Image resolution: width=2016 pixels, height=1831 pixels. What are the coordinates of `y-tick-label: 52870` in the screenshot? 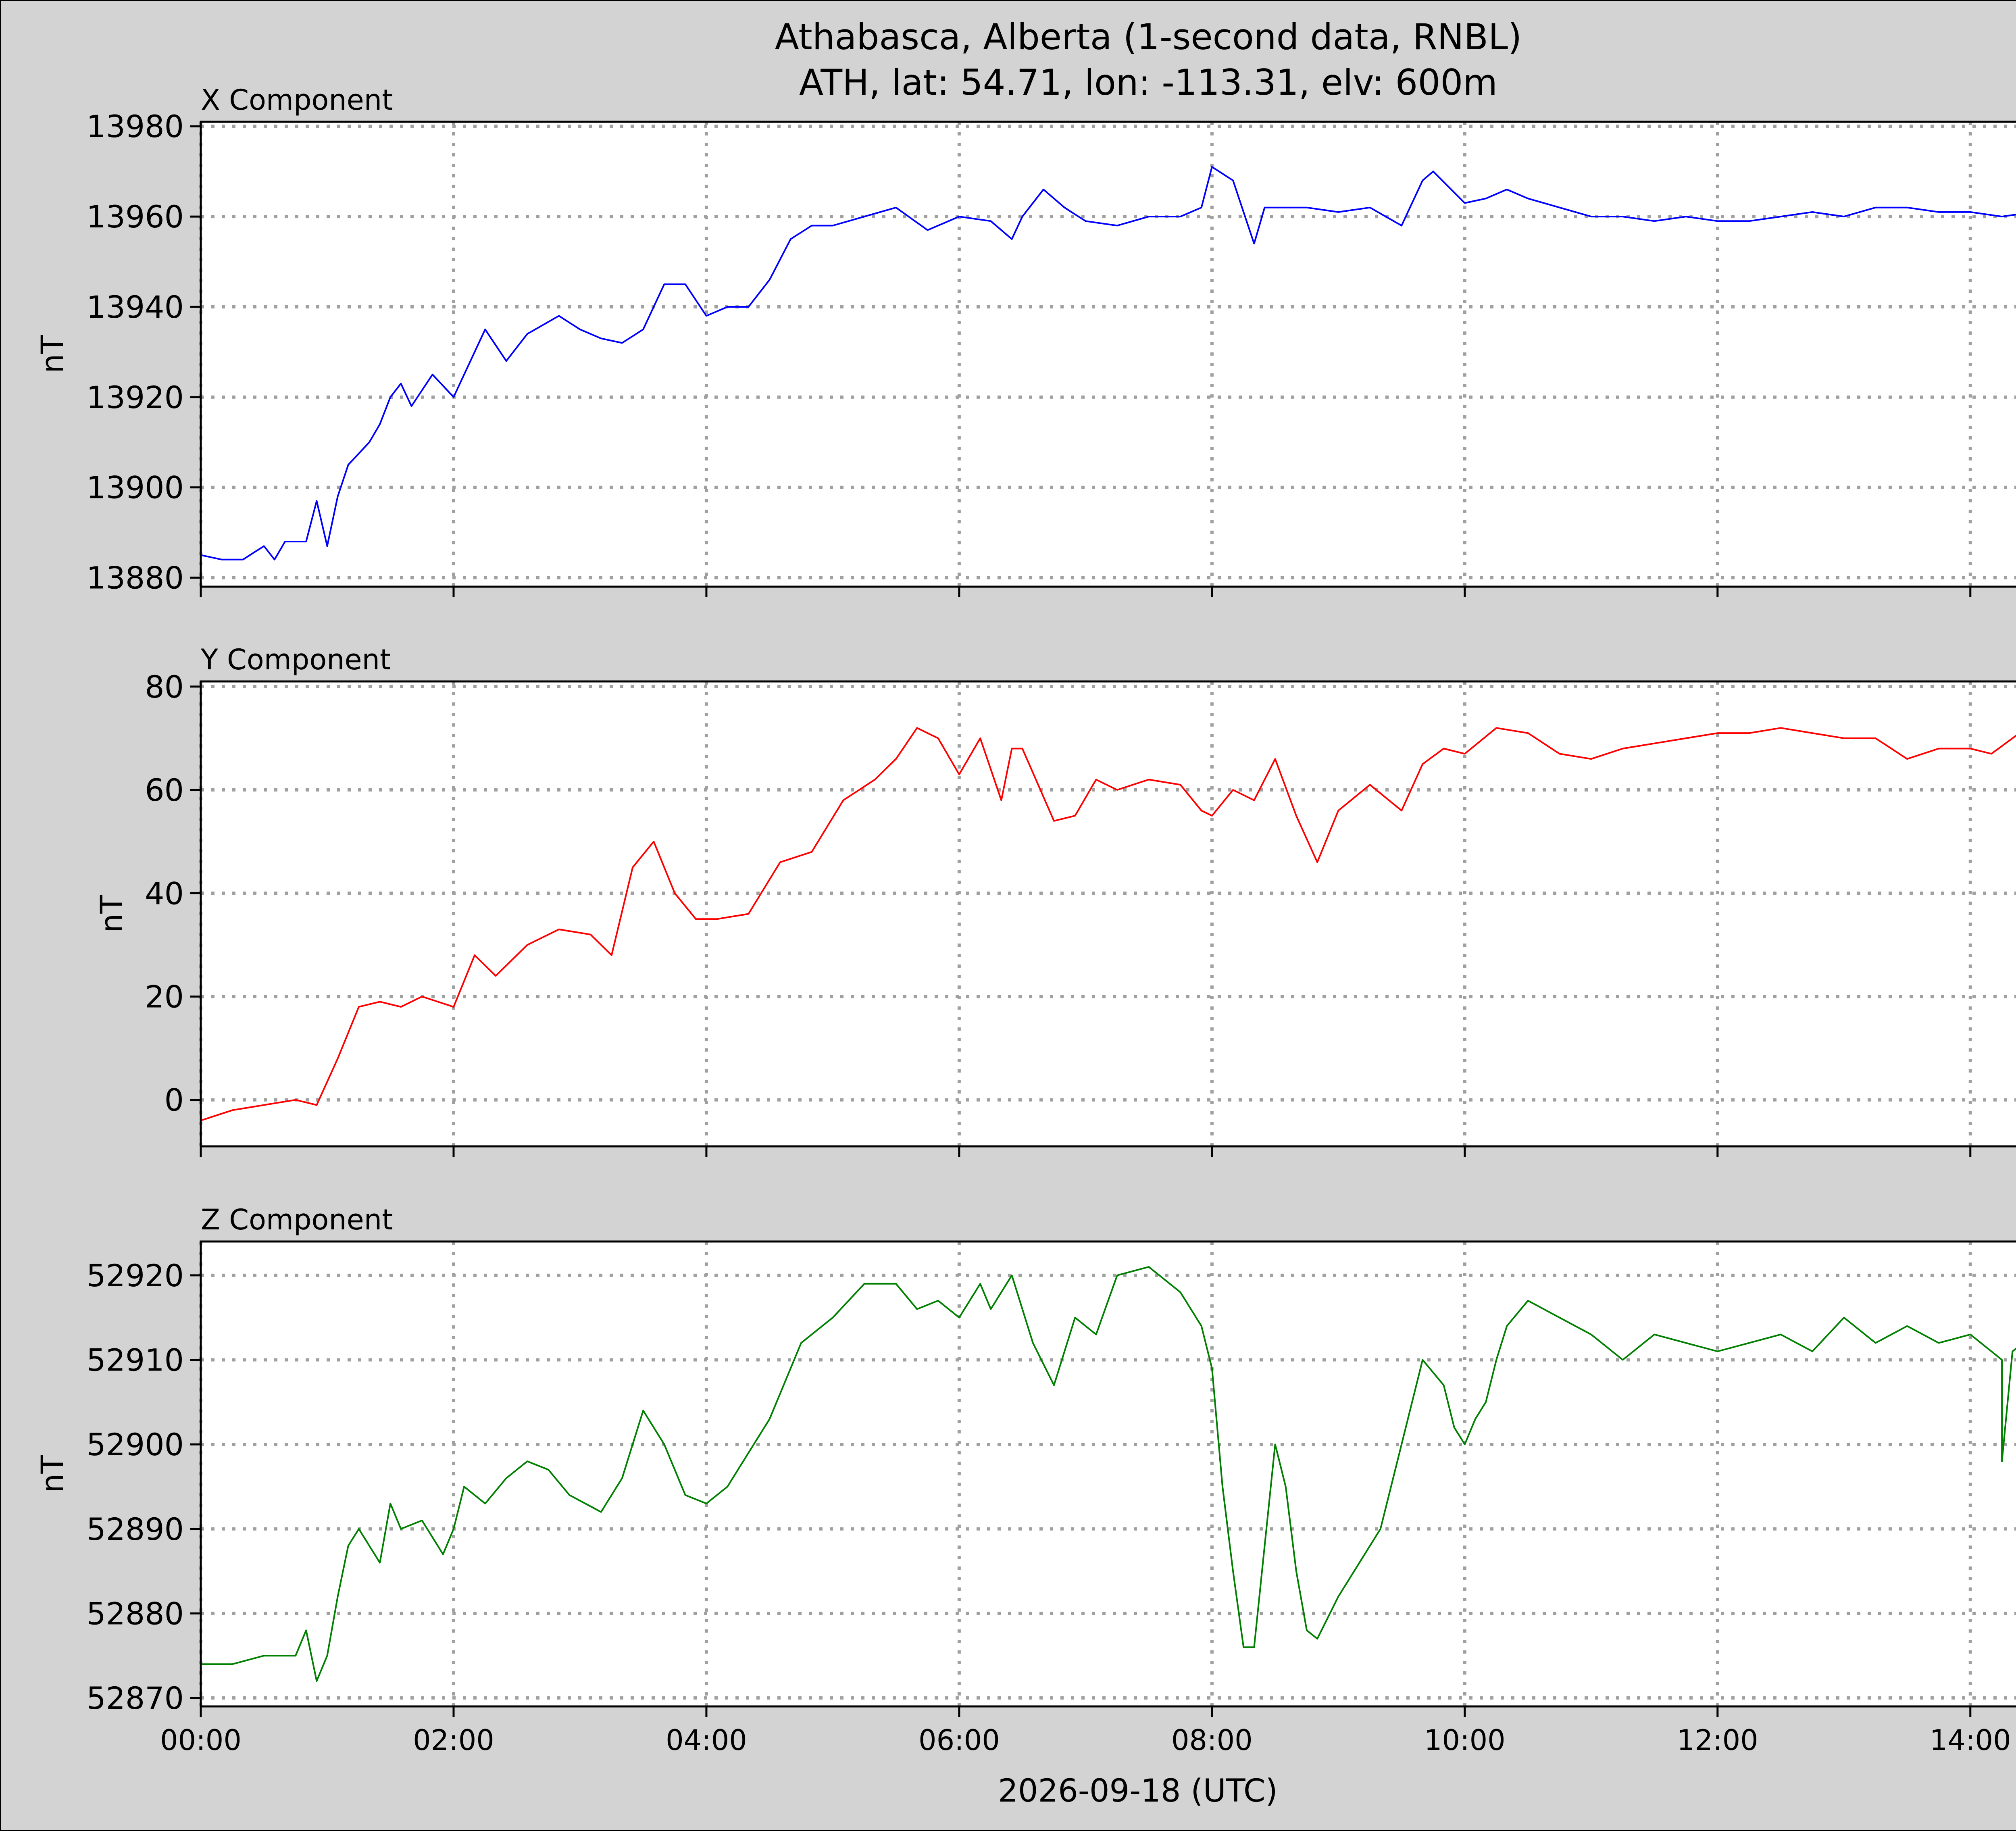 It's located at (135, 1698).